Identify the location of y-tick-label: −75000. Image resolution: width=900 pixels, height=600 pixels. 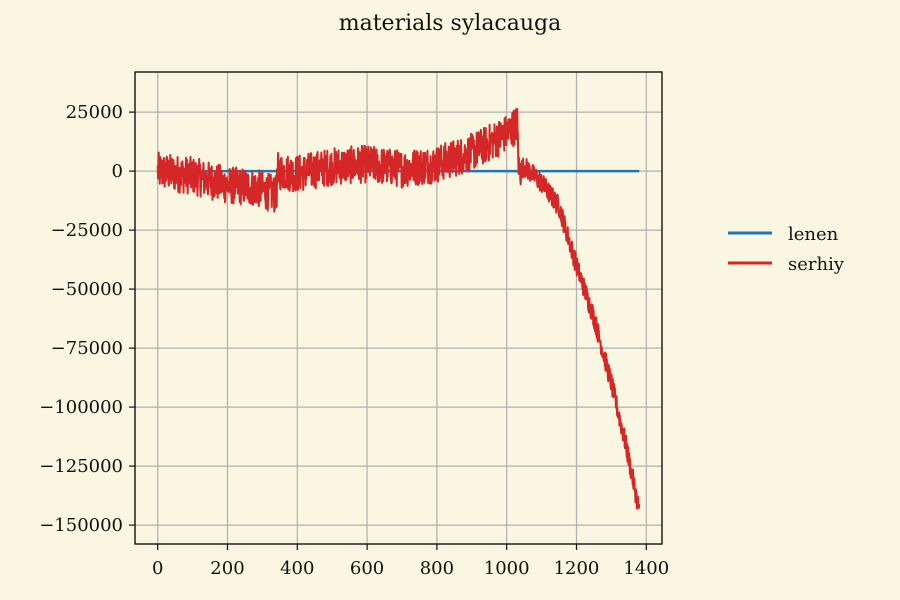
(87, 348).